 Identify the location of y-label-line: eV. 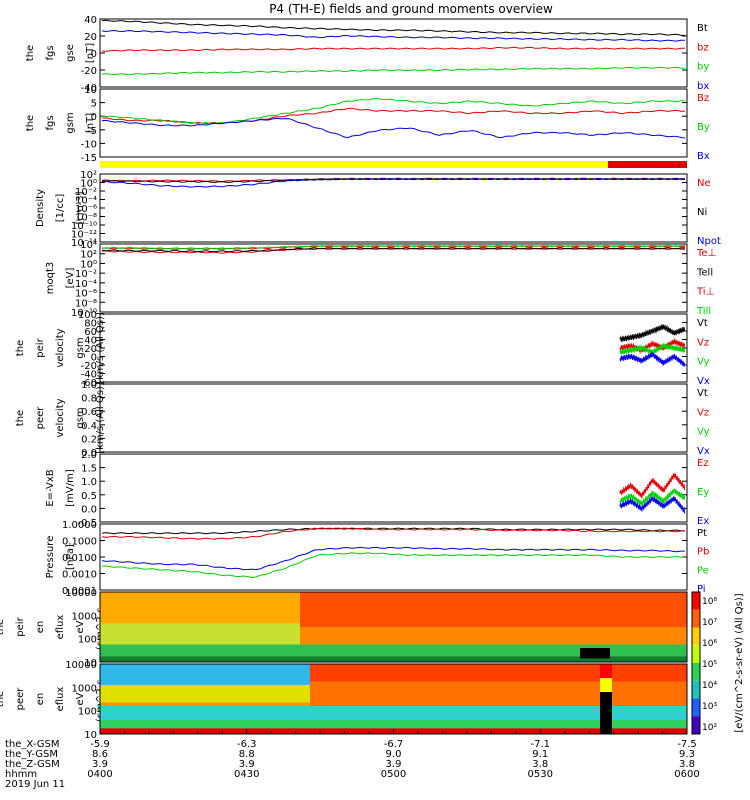
(80, 698).